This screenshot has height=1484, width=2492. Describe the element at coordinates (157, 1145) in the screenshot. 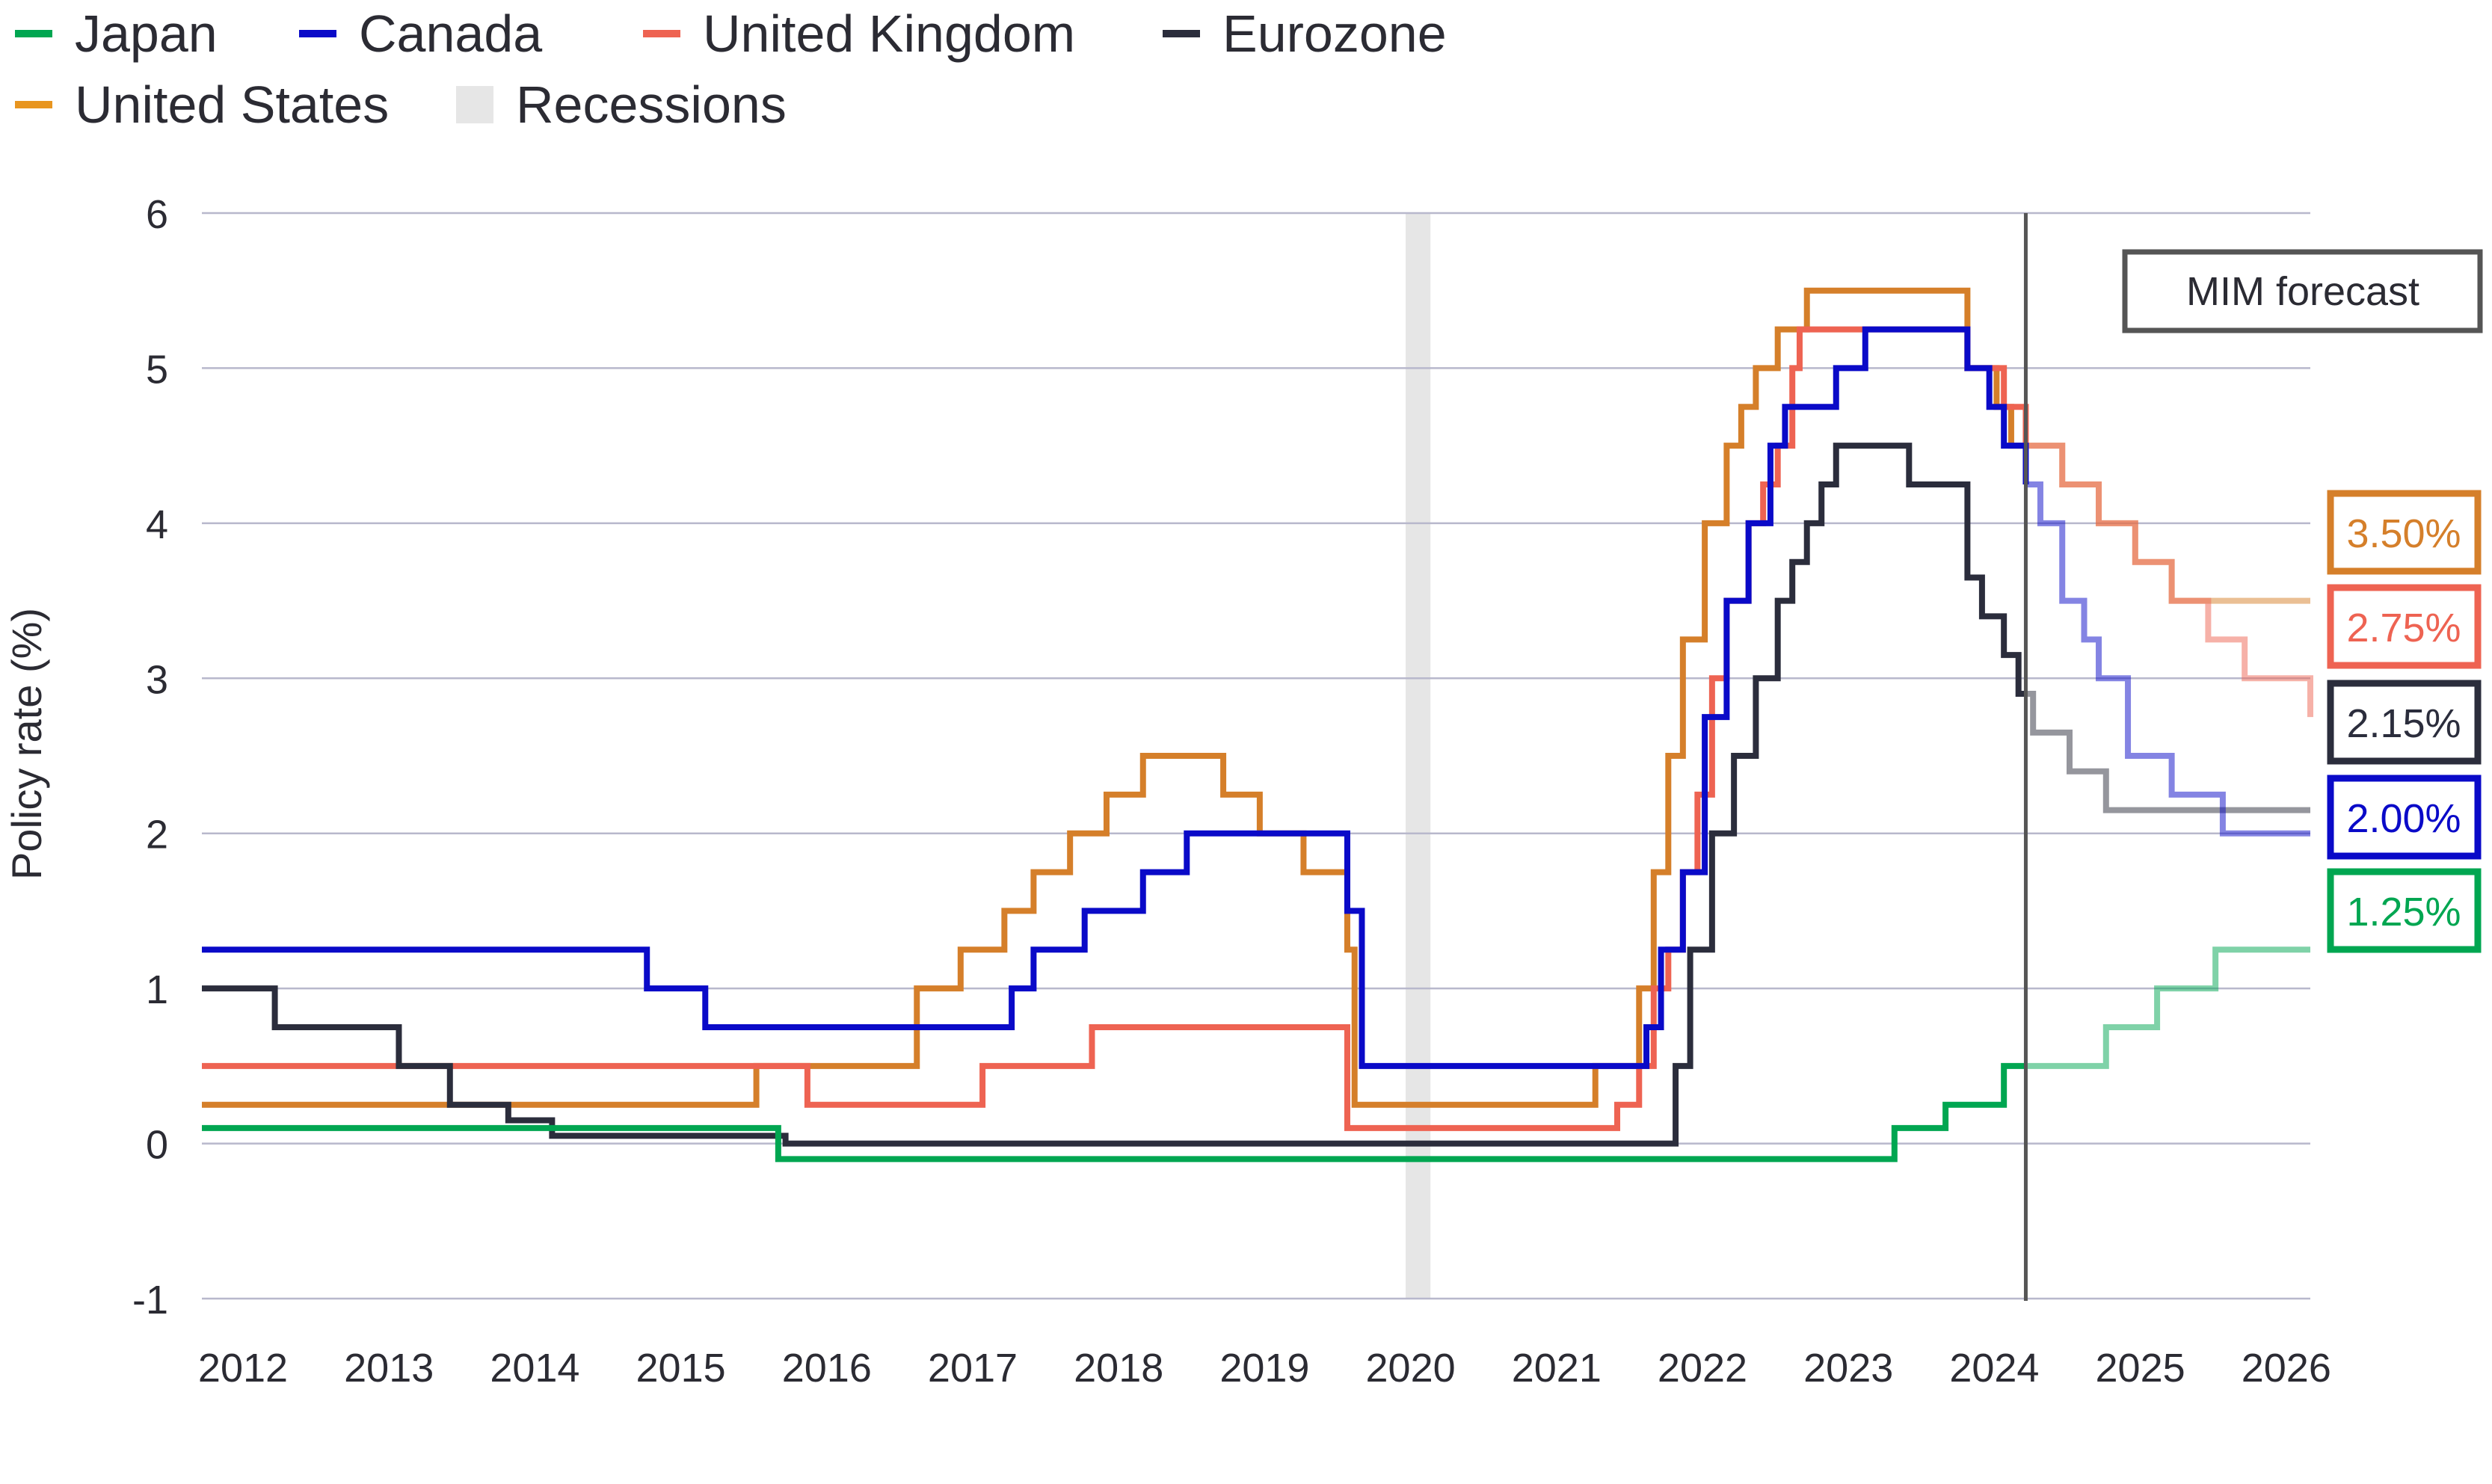

I see `y-tick-label: 0` at that location.